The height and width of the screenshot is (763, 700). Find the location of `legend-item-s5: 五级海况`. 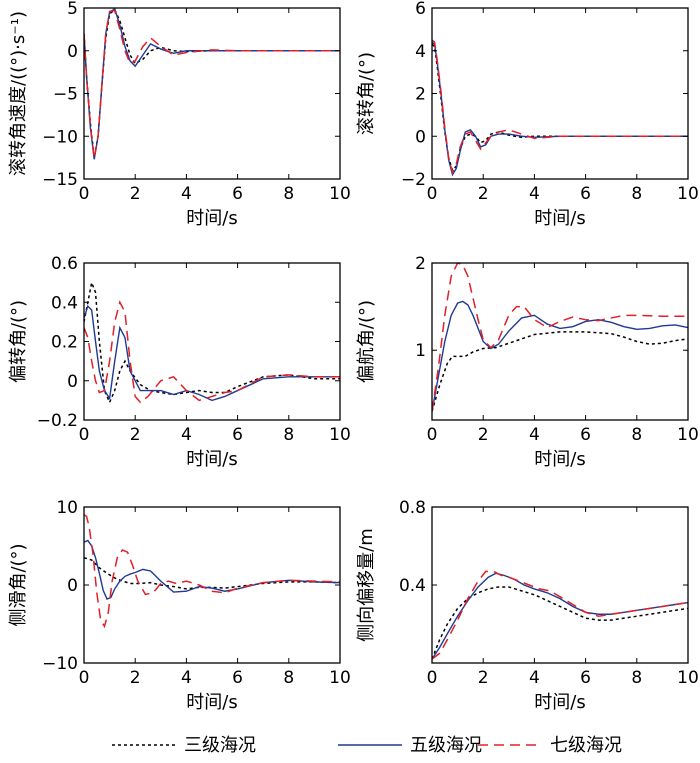

legend-item-s5: 五级海况 is located at coordinates (410, 745).